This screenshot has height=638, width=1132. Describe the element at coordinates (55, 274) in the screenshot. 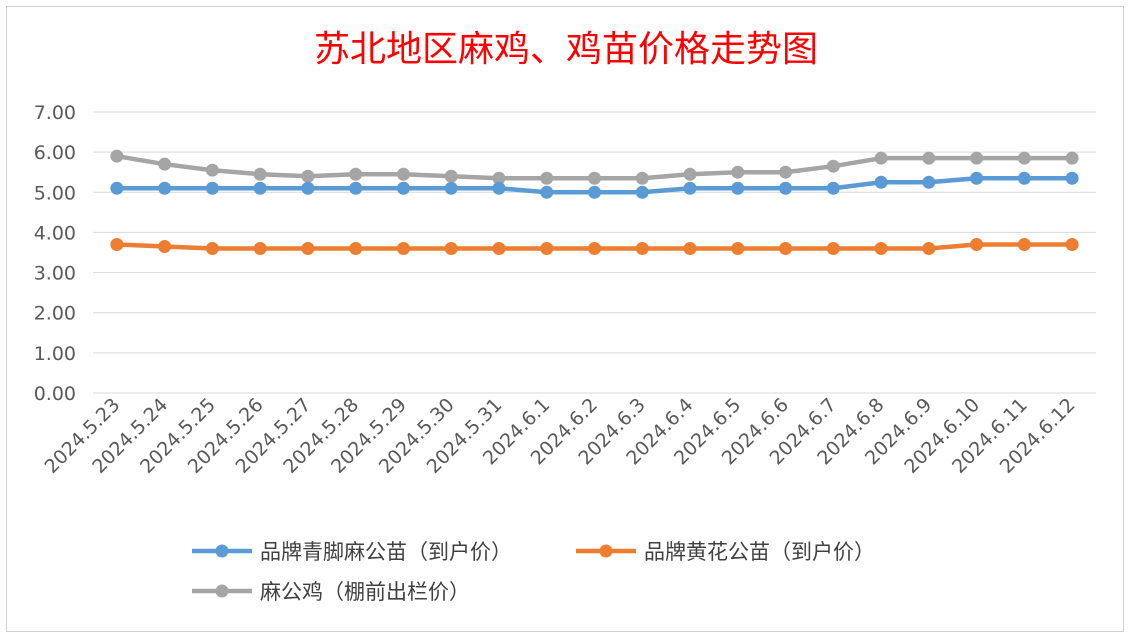

I see `y-tick-label: 3.00` at that location.